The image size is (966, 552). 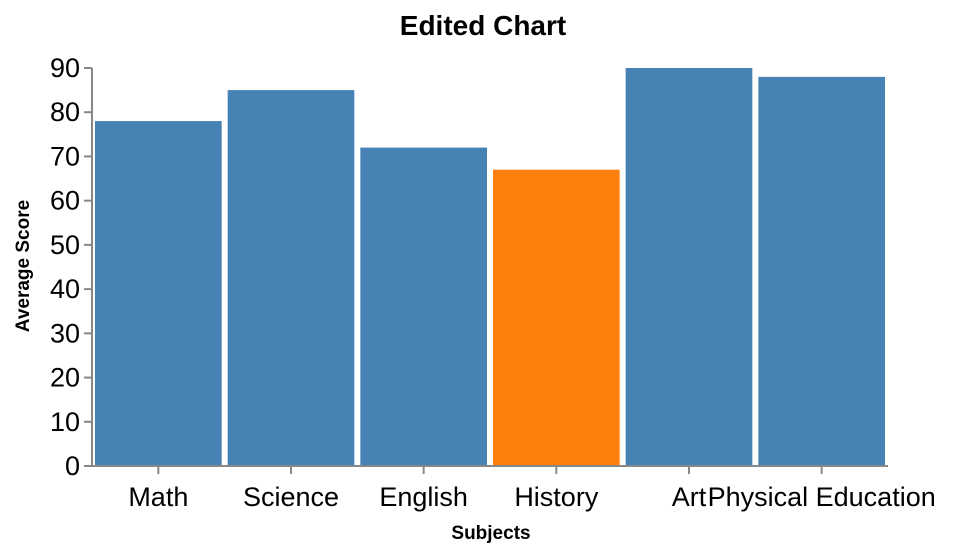 What do you see at coordinates (65, 422) in the screenshot?
I see `y-tick-label: 10` at bounding box center [65, 422].